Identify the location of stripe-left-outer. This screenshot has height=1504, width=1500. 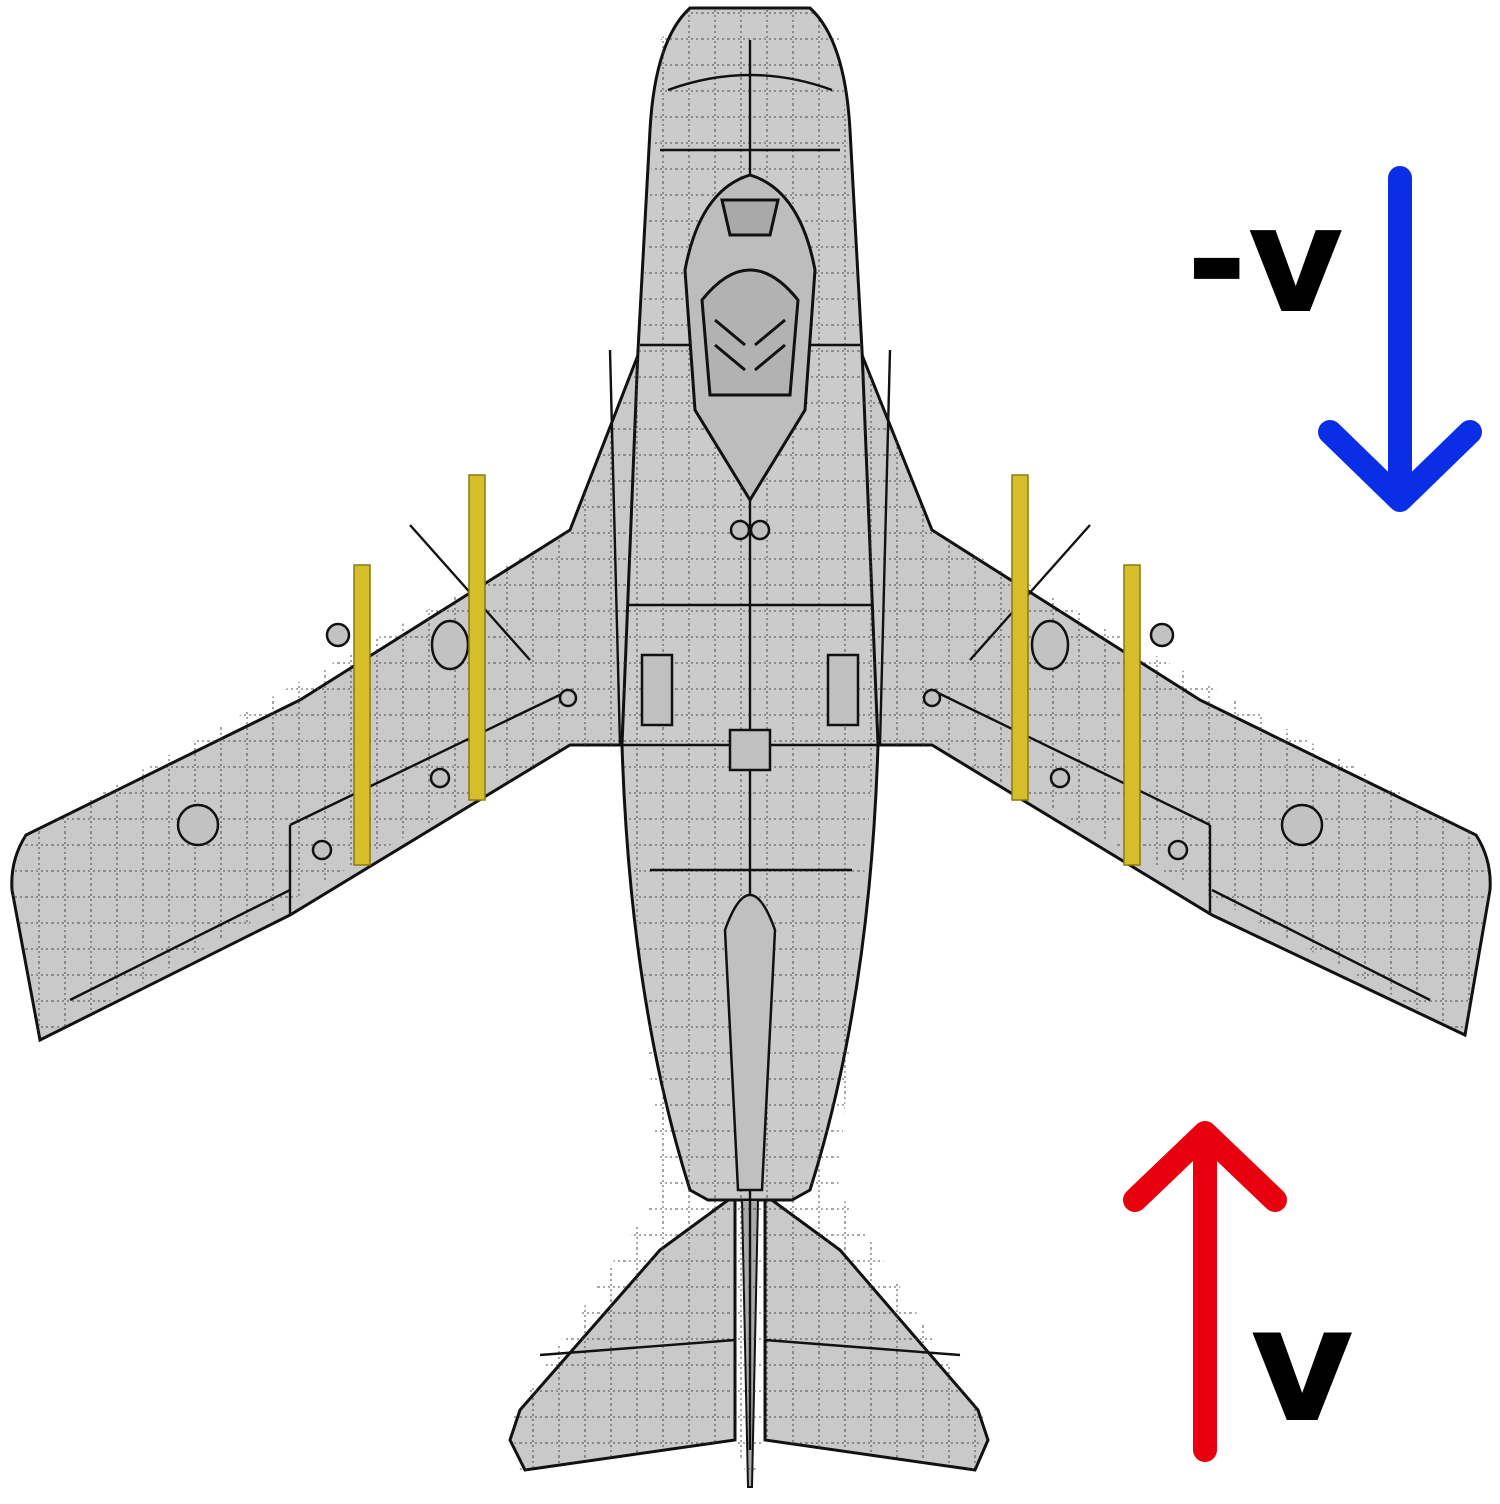
(362, 715).